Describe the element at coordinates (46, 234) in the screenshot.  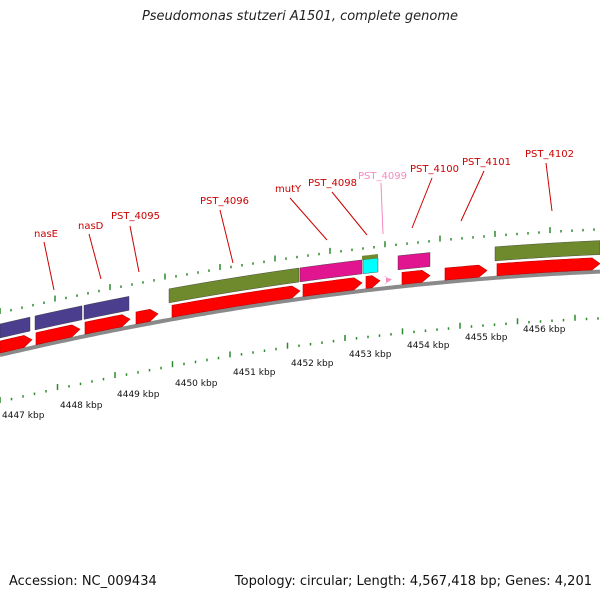
I see `gene-label-nasE: nasE` at that location.